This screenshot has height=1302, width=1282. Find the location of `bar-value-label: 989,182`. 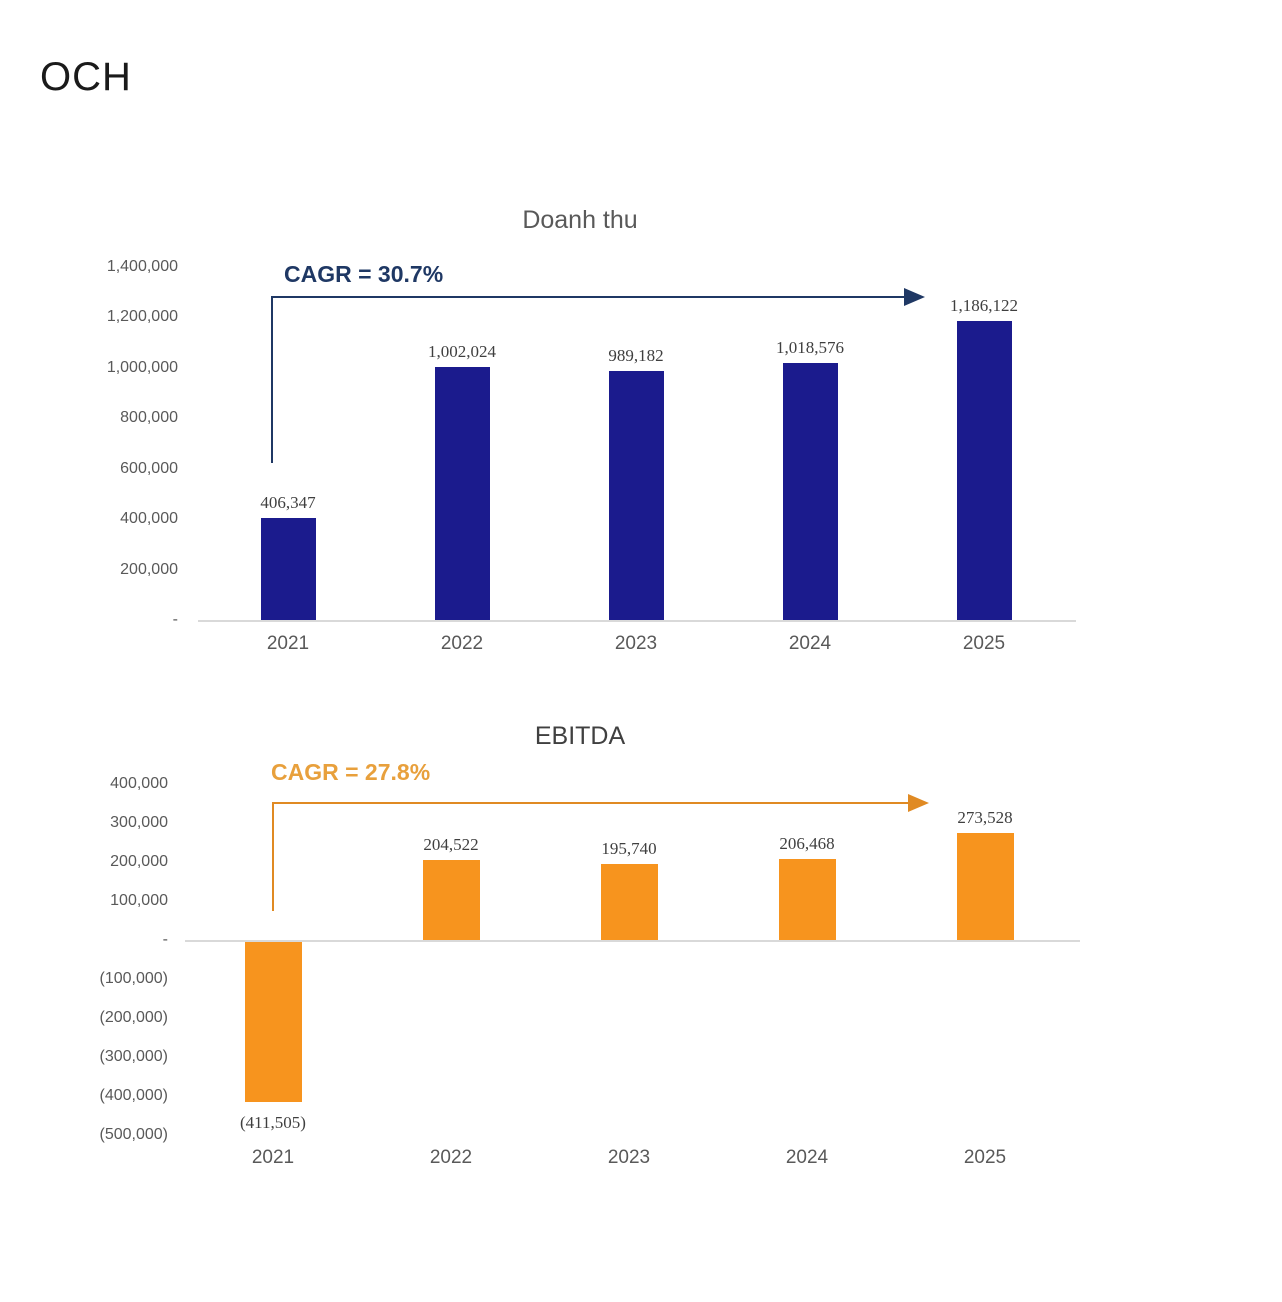

bar-value-label: 989,182 is located at coordinates (636, 355).